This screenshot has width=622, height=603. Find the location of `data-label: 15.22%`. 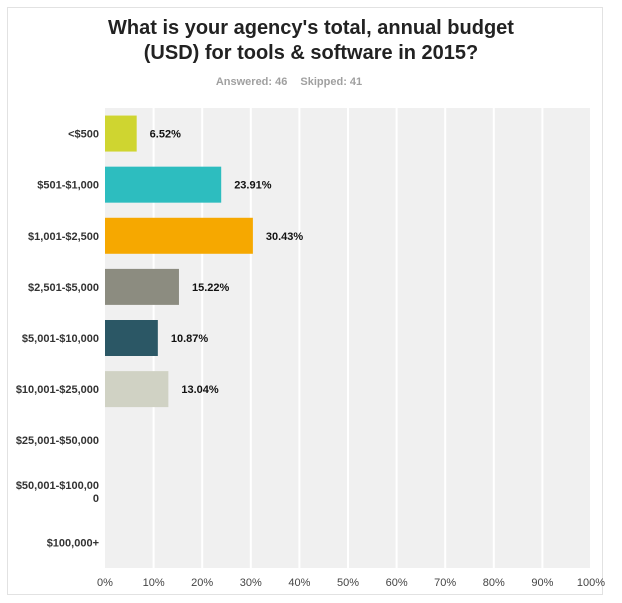

data-label: 15.22% is located at coordinates (211, 288).